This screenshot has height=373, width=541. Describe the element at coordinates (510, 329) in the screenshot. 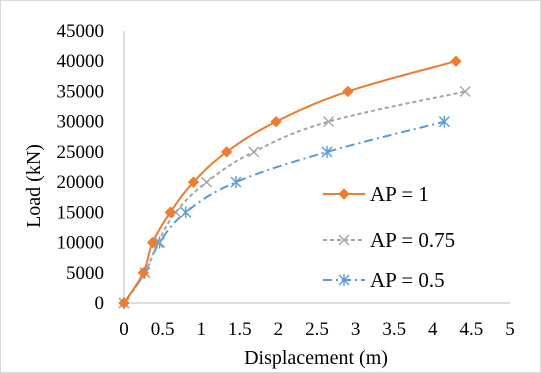

I see `x-tick-label: 5` at that location.